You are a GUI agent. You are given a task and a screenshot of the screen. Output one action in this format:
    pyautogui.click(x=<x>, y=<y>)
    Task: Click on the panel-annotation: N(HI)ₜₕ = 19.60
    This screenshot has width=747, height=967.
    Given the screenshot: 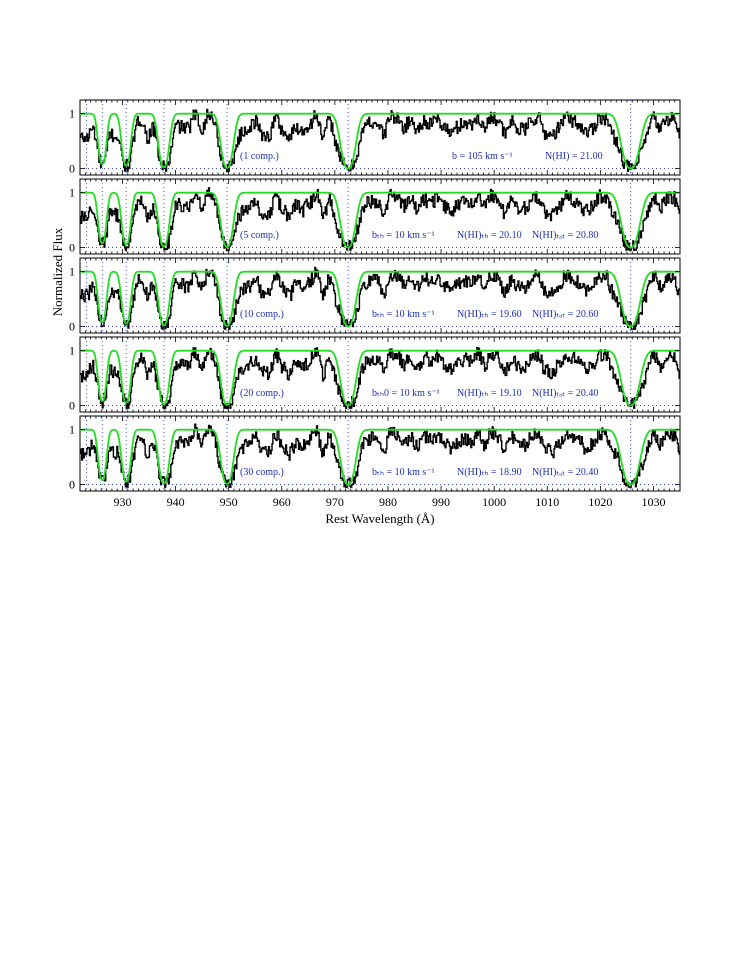 What is the action you would take?
    pyautogui.click(x=489, y=314)
    